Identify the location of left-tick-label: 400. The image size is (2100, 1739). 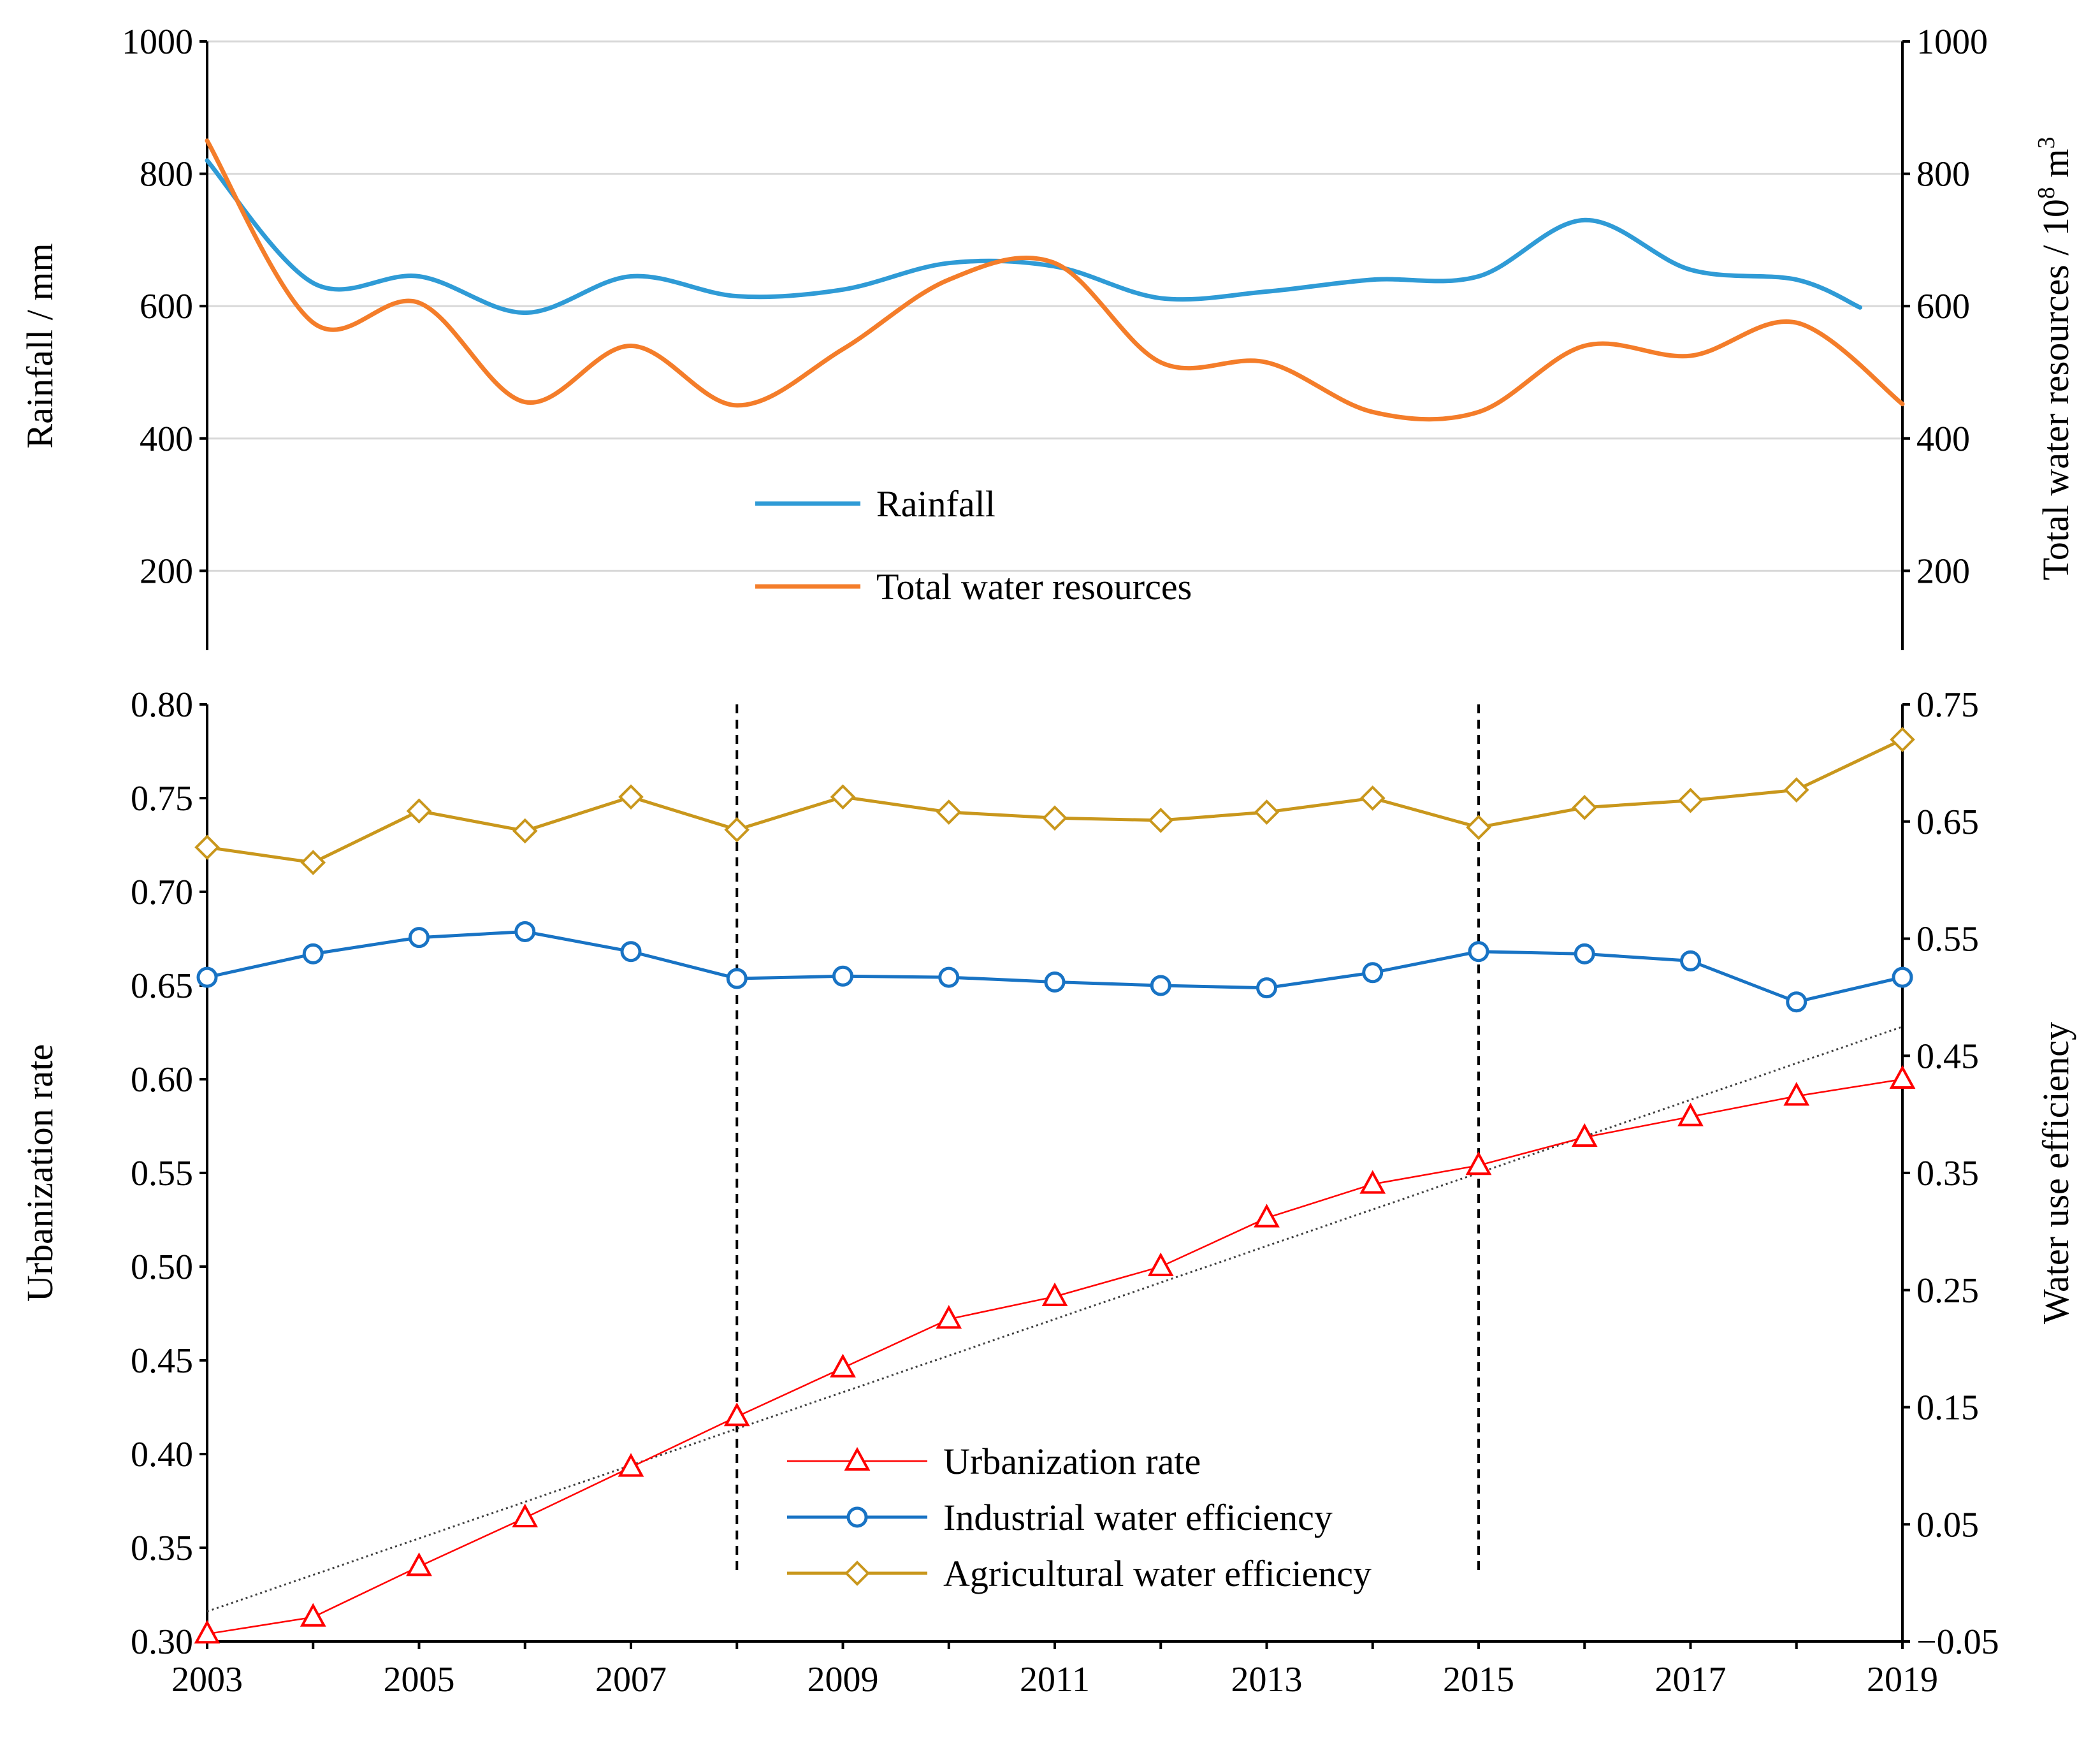
(166, 439).